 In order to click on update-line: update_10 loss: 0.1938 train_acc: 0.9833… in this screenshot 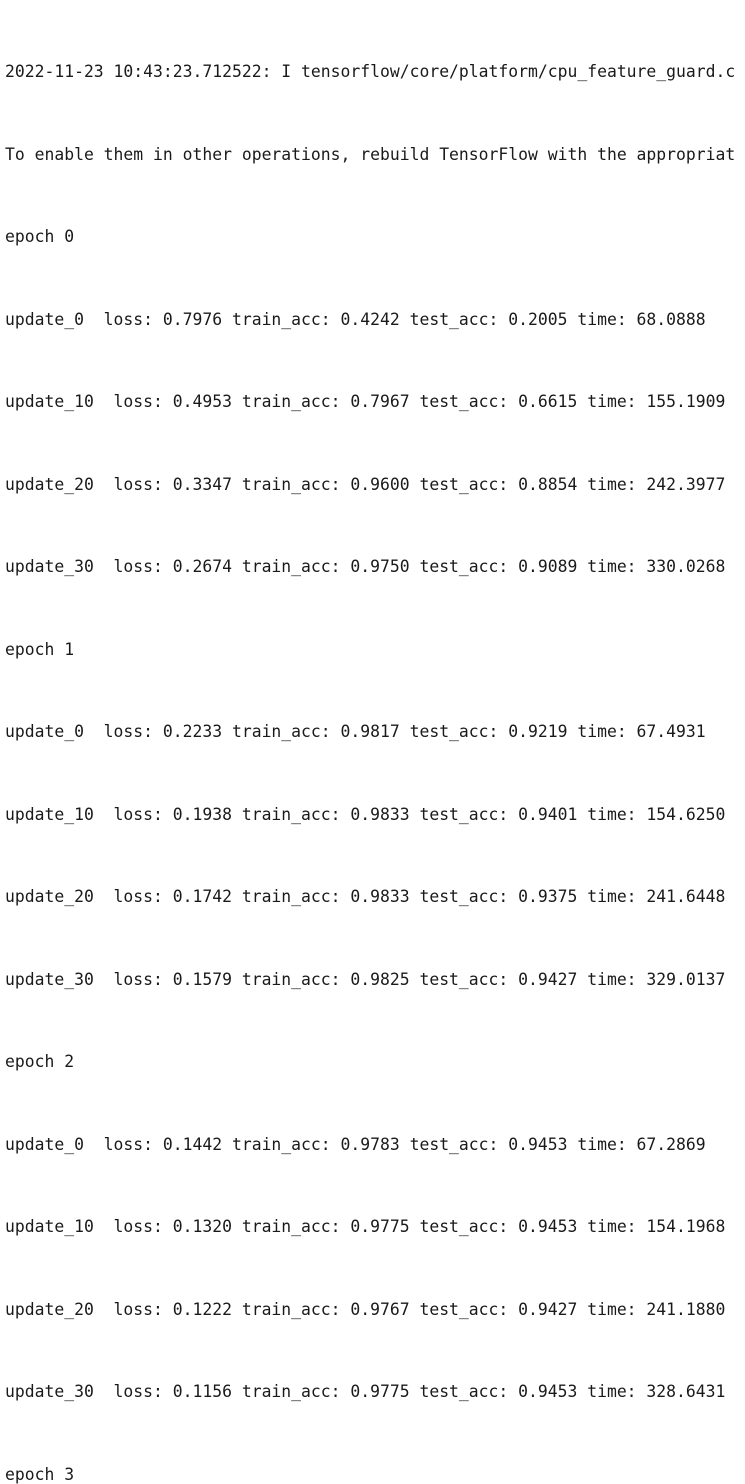, I will do `click(375, 815)`.